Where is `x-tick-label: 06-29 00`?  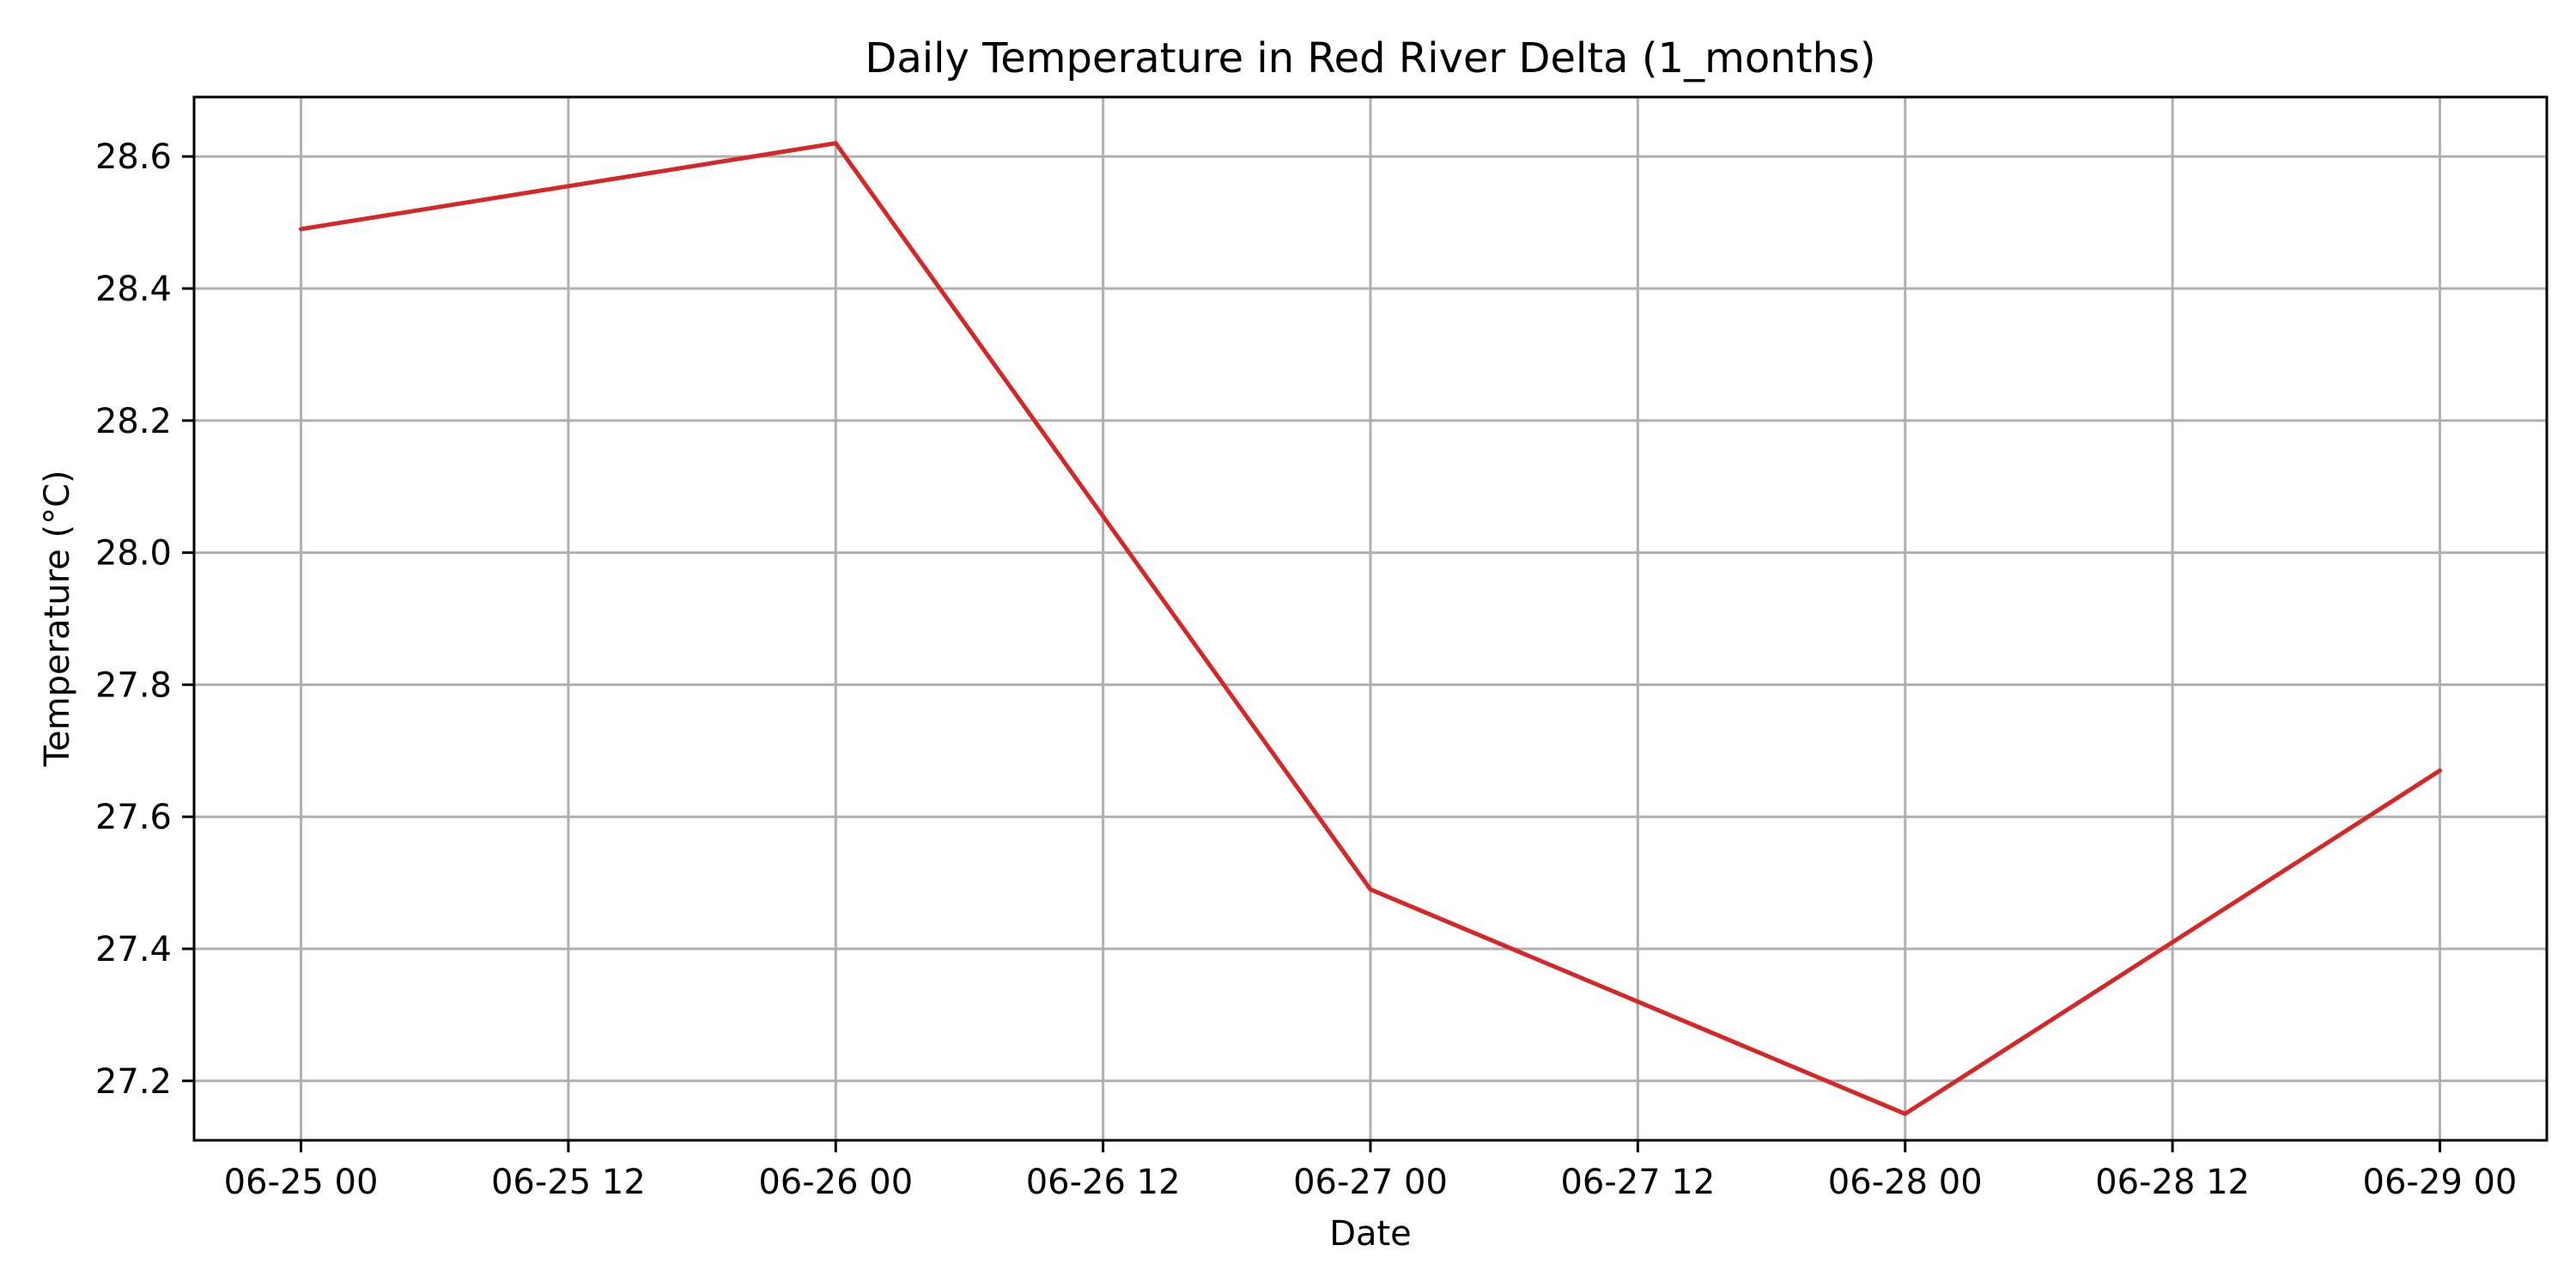 x-tick-label: 06-29 00 is located at coordinates (2441, 1182).